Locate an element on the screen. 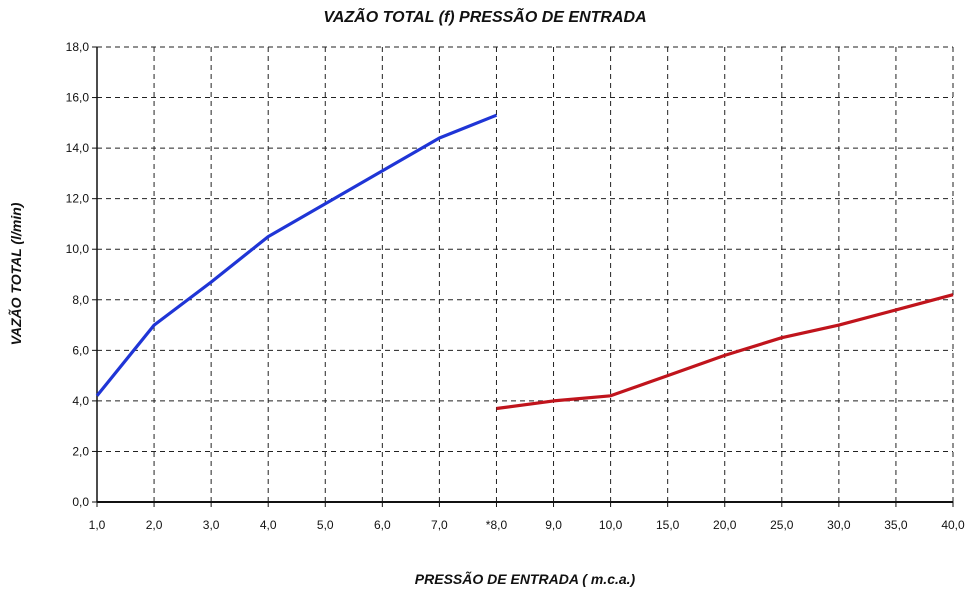 This screenshot has height=592, width=971. x-tick-label: 6,0 is located at coordinates (382, 525).